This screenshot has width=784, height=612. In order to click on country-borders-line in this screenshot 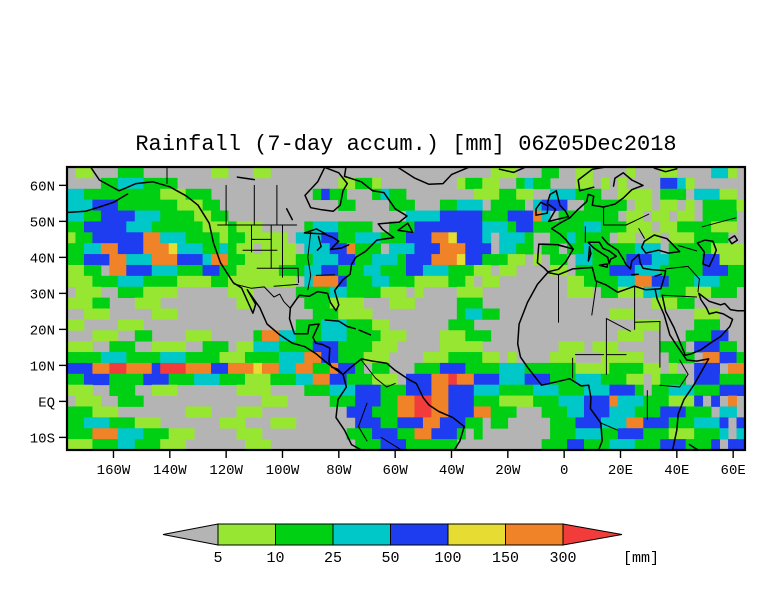, I will do `click(637, 219)`.